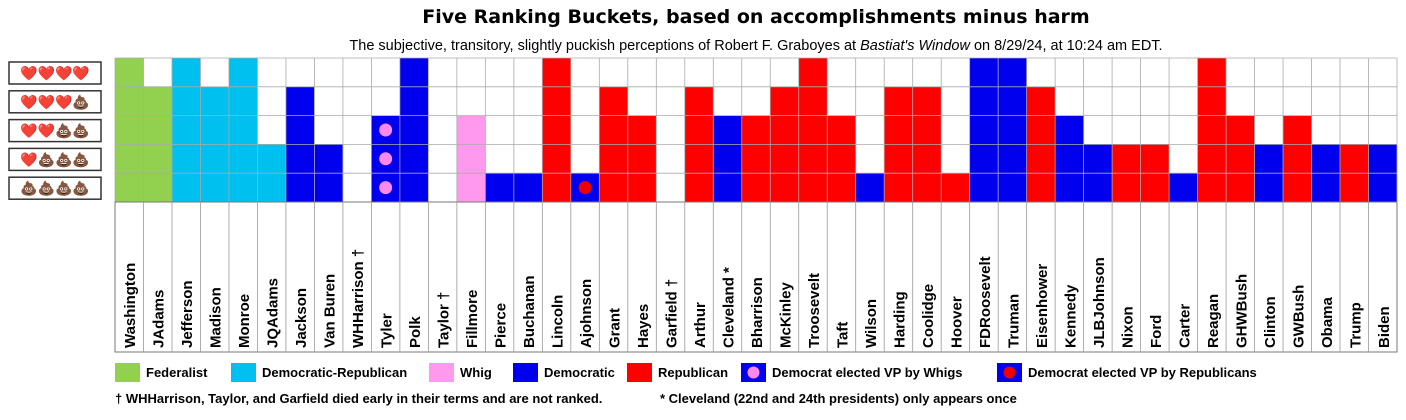 The height and width of the screenshot is (420, 1406). Describe the element at coordinates (579, 372) in the screenshot. I see `legend-label: Democratic` at that location.